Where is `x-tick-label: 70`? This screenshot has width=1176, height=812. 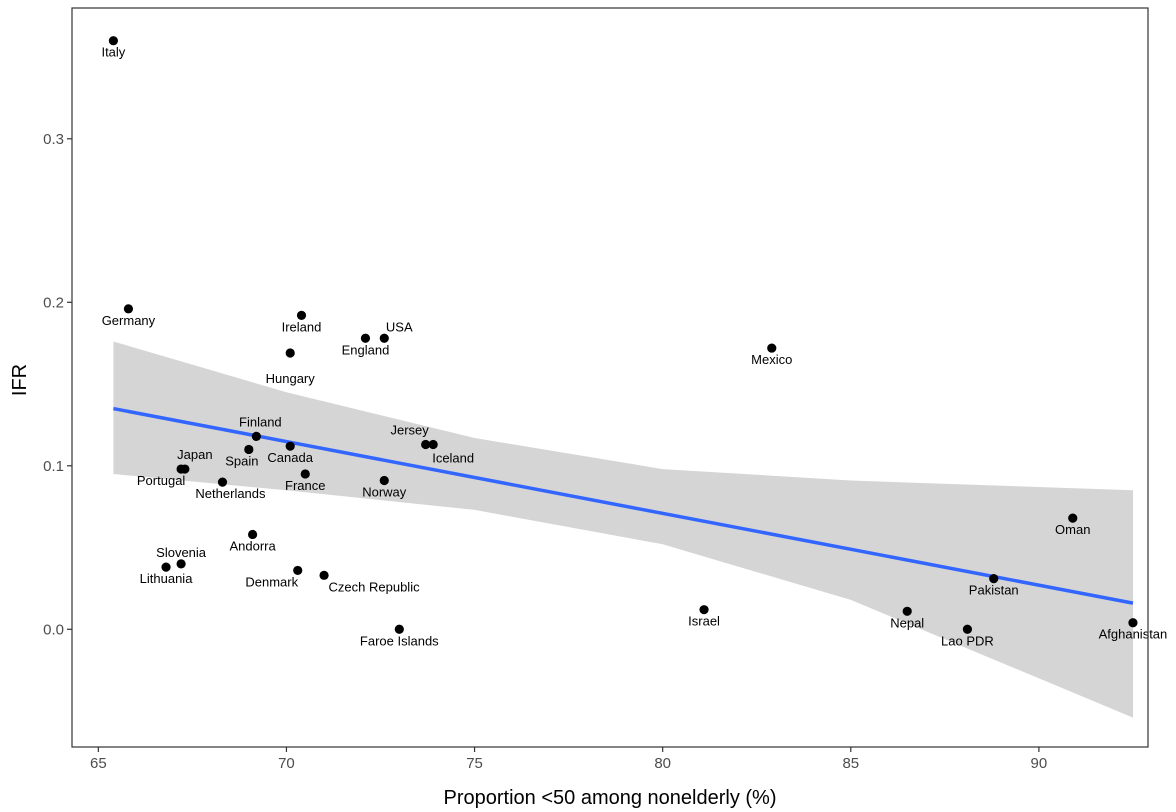
x-tick-label: 70 is located at coordinates (286, 763).